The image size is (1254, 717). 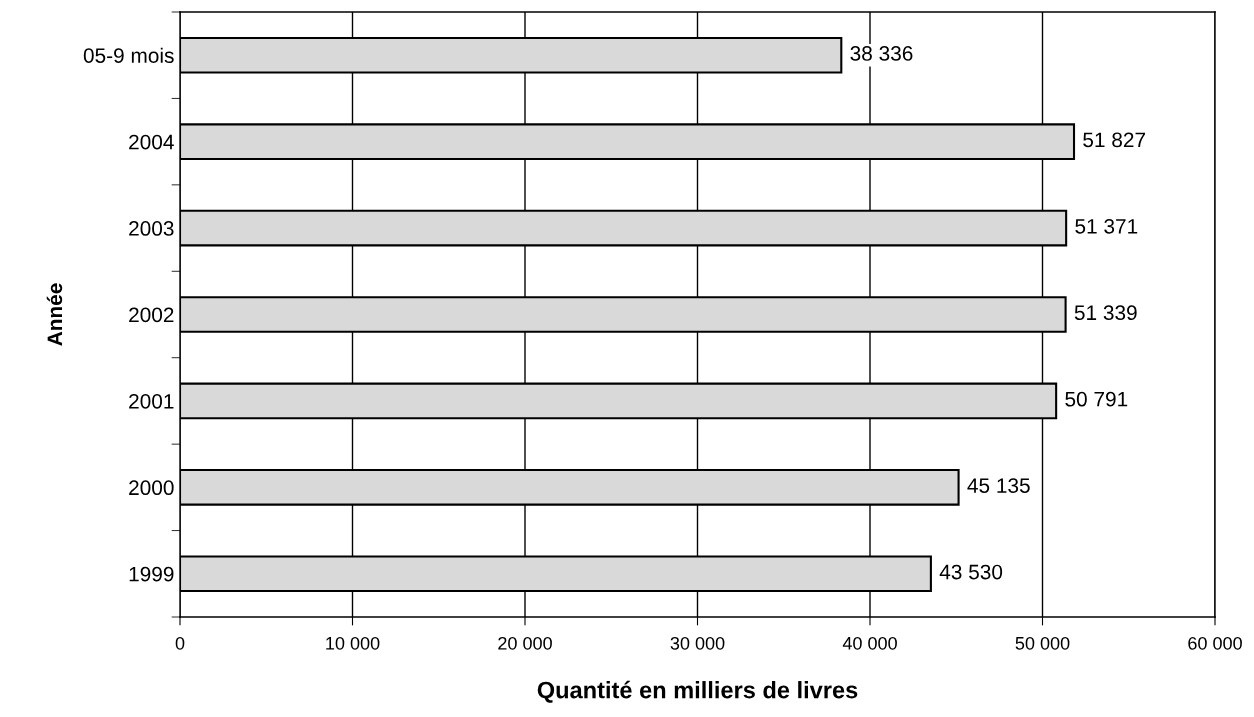 I want to click on y-axis-title: Année, so click(x=54, y=314).